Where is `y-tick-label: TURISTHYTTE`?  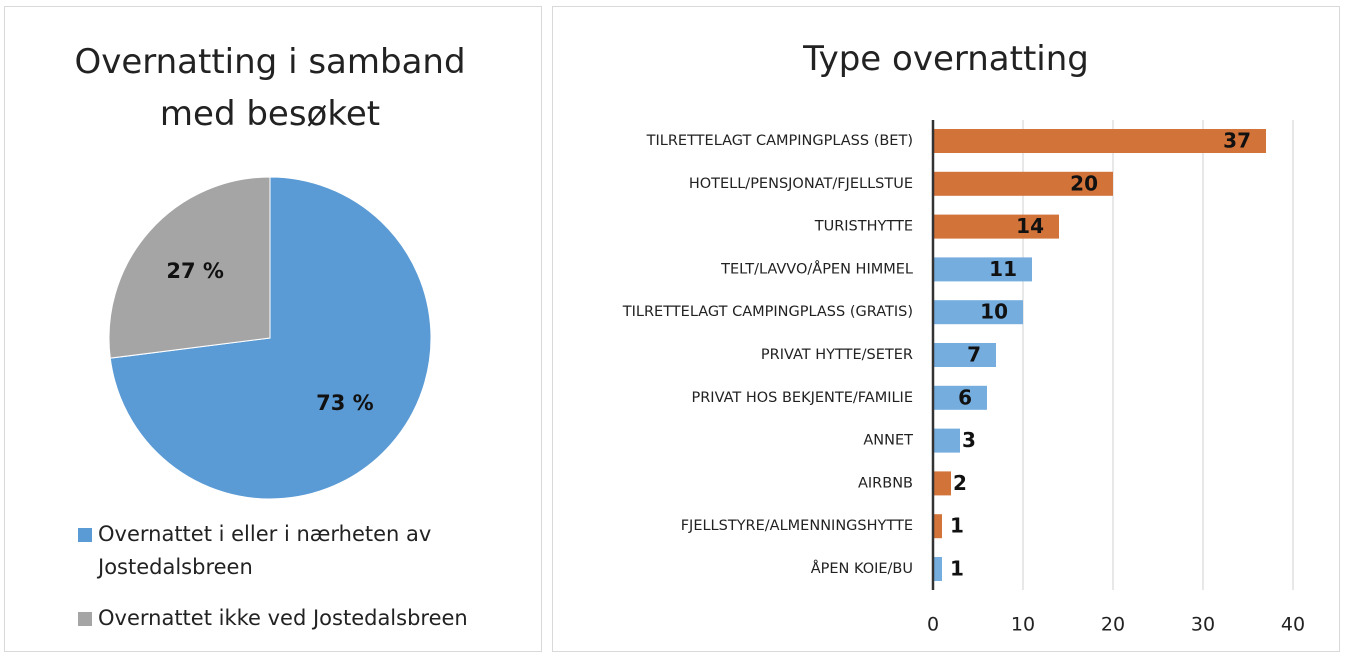 y-tick-label: TURISTHYTTE is located at coordinates (863, 227).